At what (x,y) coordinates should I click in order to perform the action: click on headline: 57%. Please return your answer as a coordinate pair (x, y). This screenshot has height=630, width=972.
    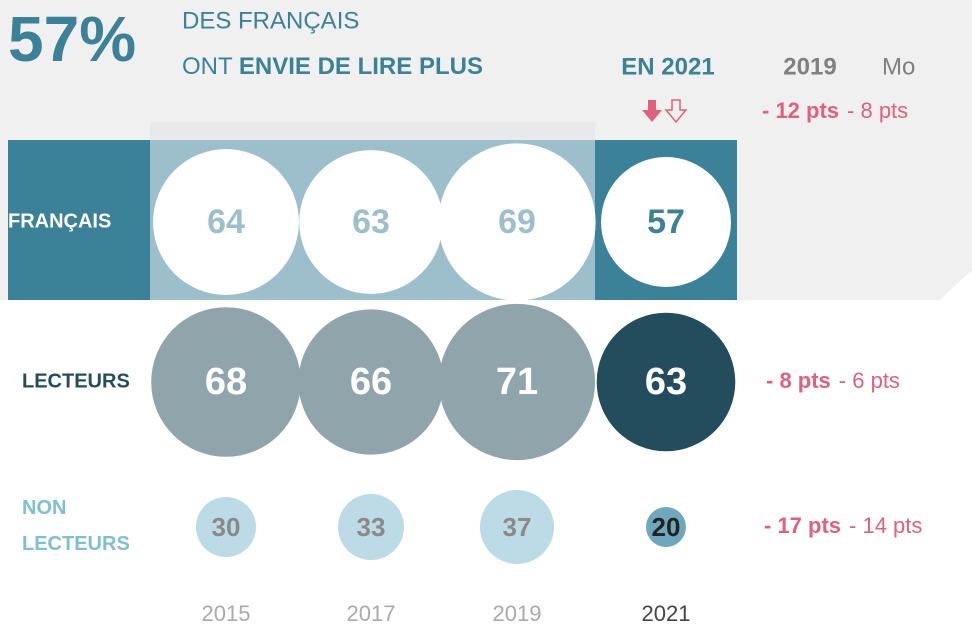
    Looking at the image, I should click on (72, 39).